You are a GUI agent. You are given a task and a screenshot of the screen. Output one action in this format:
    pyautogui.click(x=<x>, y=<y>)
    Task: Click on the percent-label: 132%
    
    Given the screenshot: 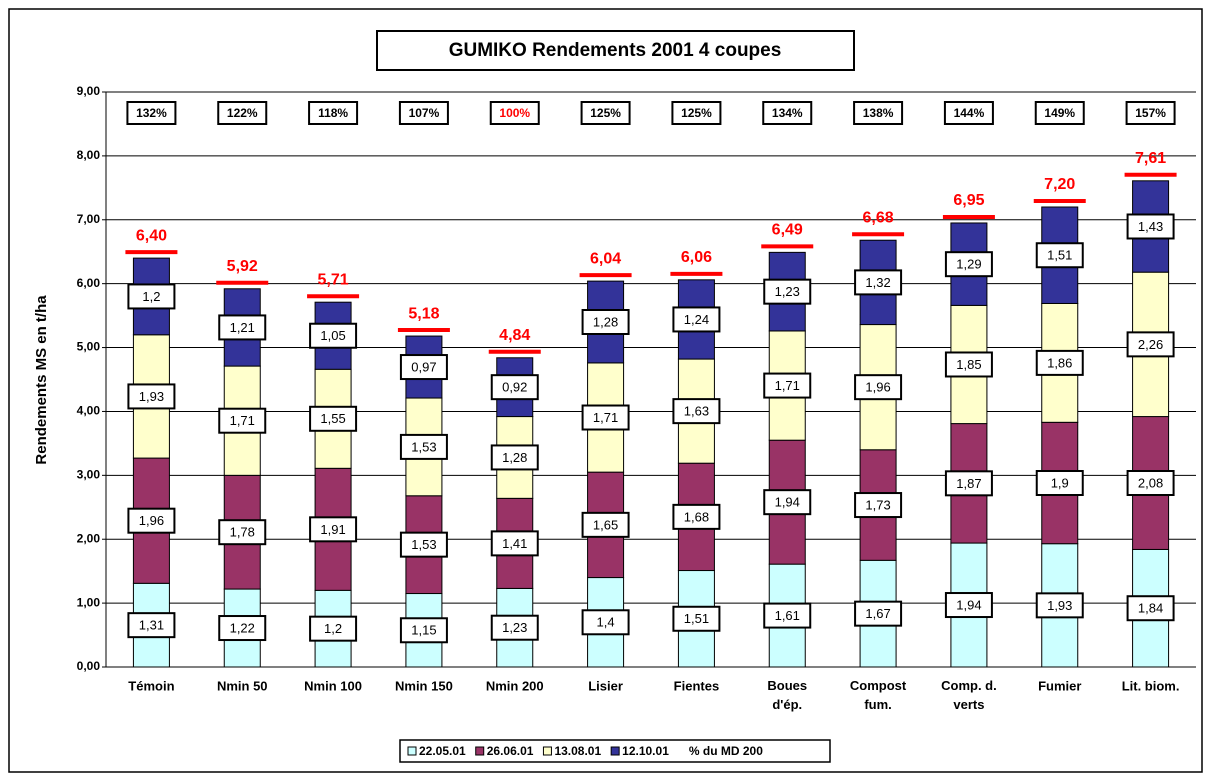 What is the action you would take?
    pyautogui.click(x=151, y=113)
    